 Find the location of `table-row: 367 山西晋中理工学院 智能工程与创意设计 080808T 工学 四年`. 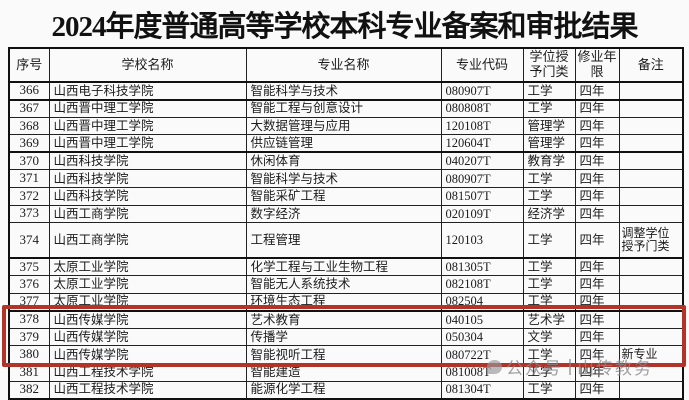

table-row: 367 山西晋中理工学院 智能工程与创意设计 080808T 工学 四年 is located at coordinates (346, 108).